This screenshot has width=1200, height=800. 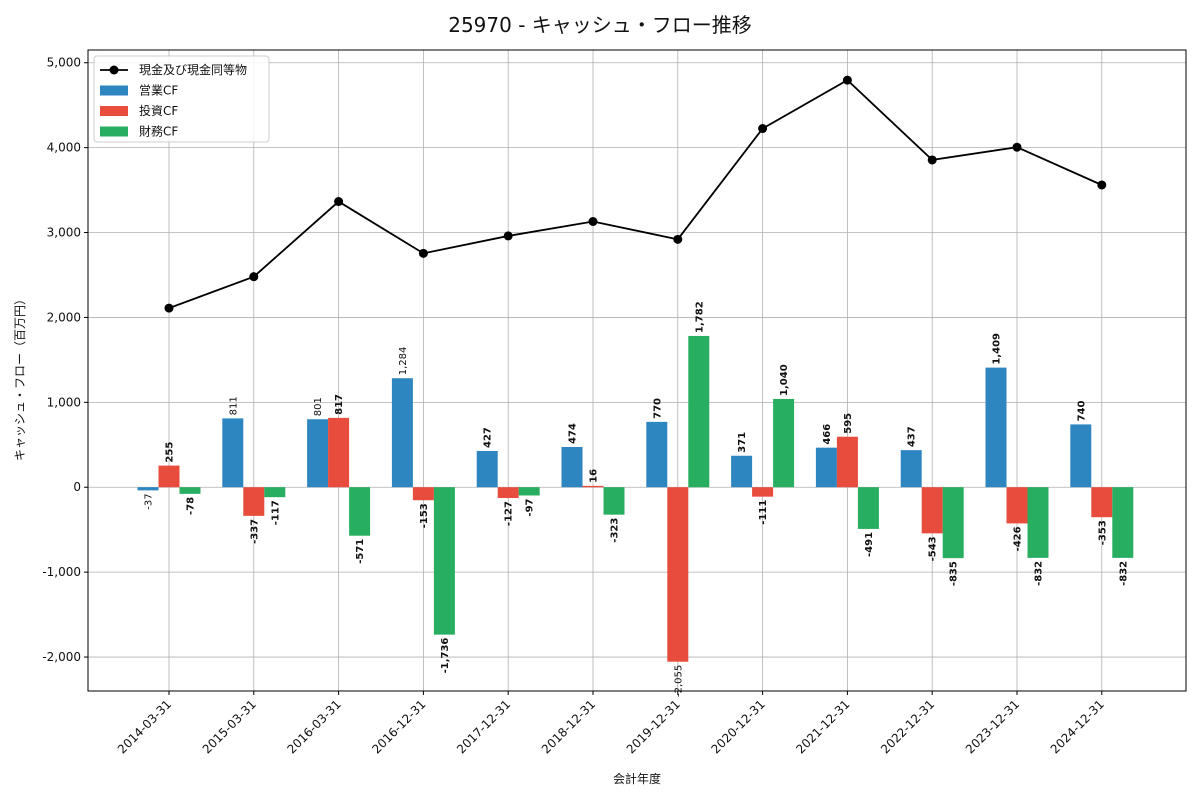 What do you see at coordinates (61, 657) in the screenshot?
I see `y-tick-label: -2,000` at bounding box center [61, 657].